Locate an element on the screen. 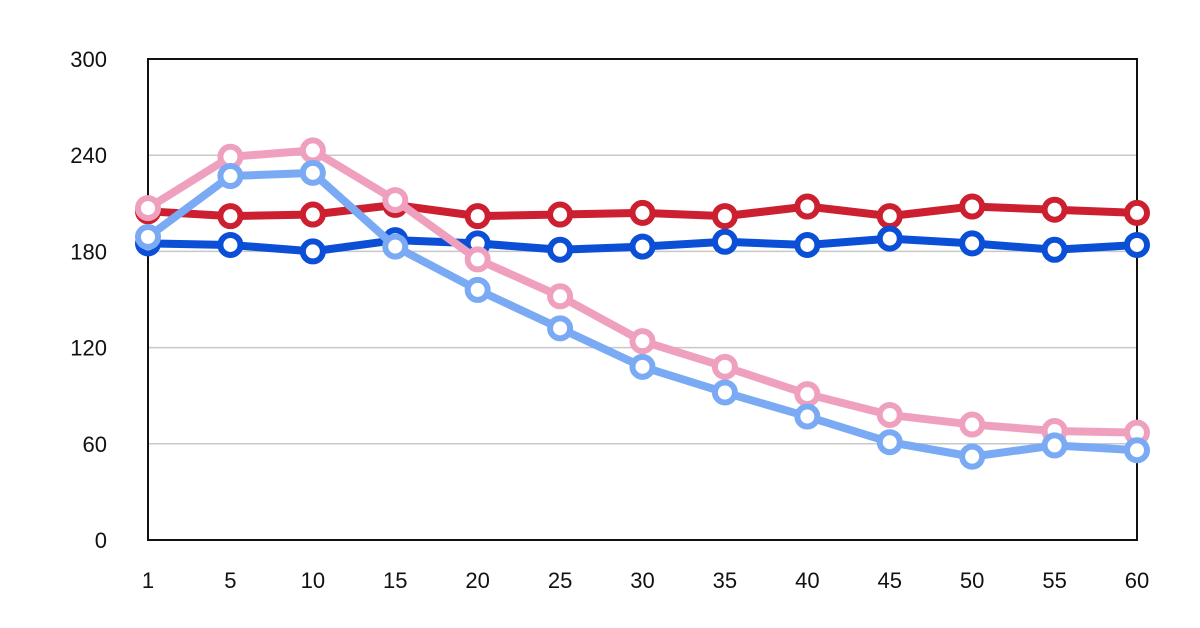 The width and height of the screenshot is (1200, 628). x-tick-label: 50 is located at coordinates (972, 580).